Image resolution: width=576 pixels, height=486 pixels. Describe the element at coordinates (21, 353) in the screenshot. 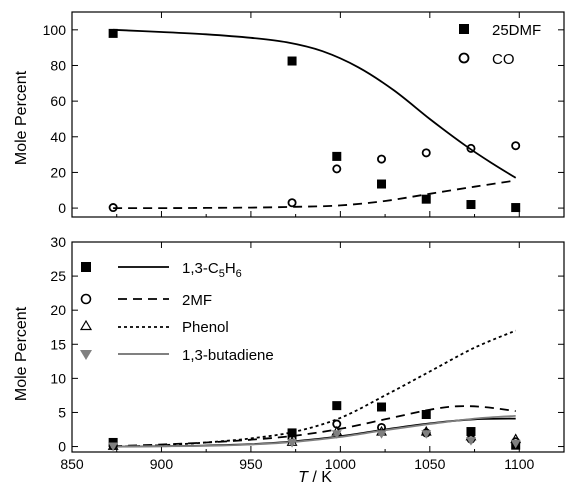

I see `bottom-y-axis-title: Mole Percent` at that location.